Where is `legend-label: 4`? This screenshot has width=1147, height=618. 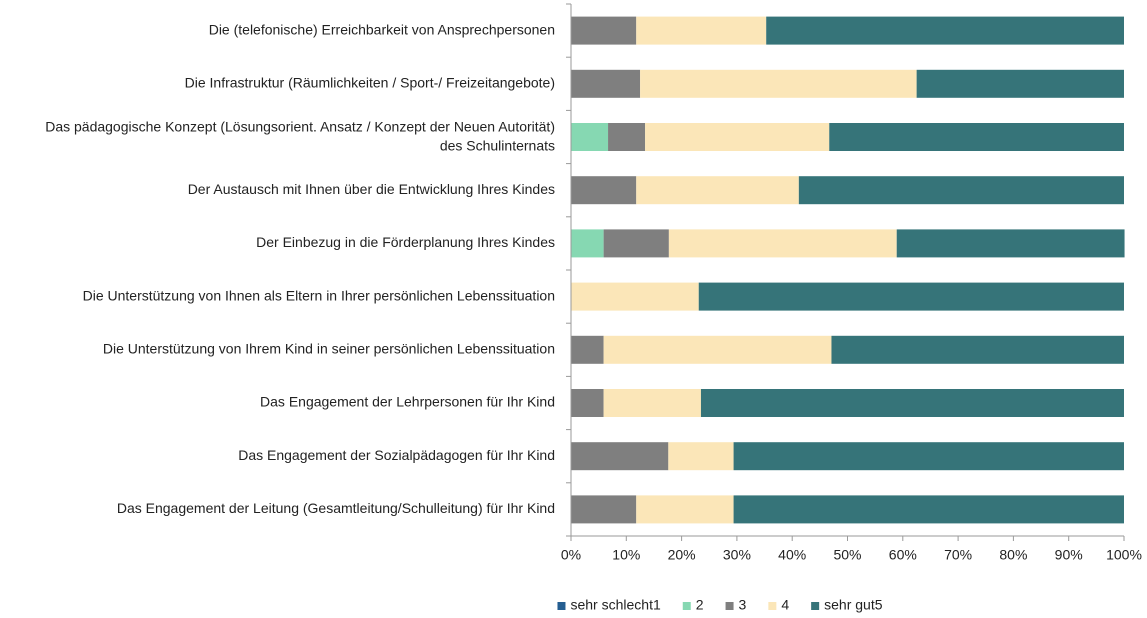
legend-label: 4 is located at coordinates (785, 605).